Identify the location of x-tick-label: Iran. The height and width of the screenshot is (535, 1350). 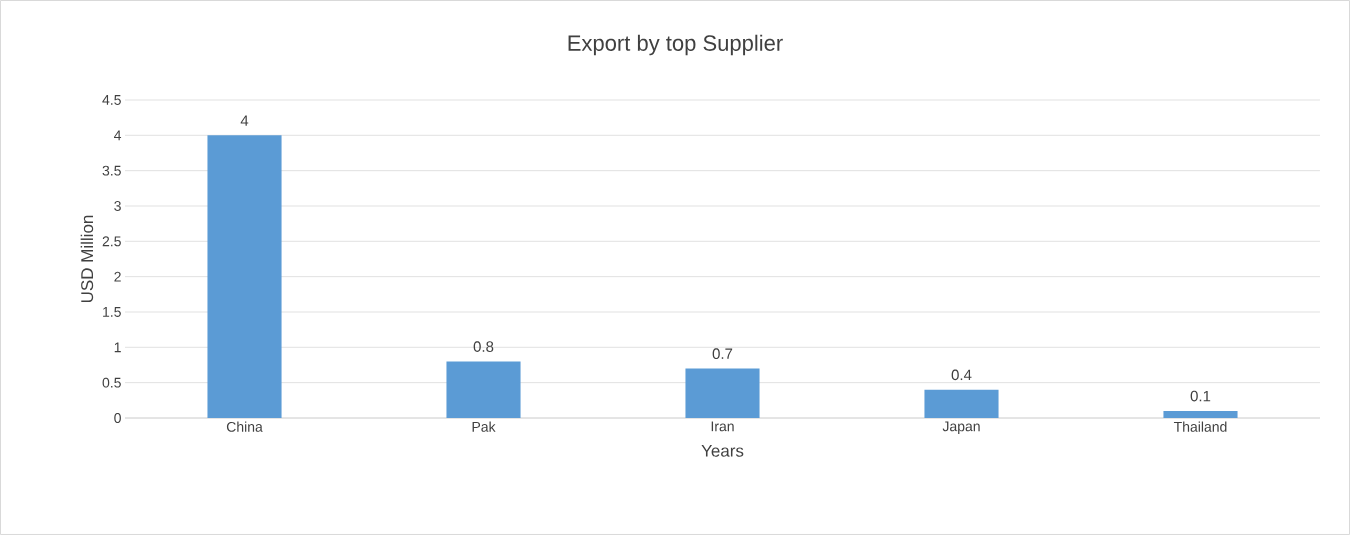
(722, 426).